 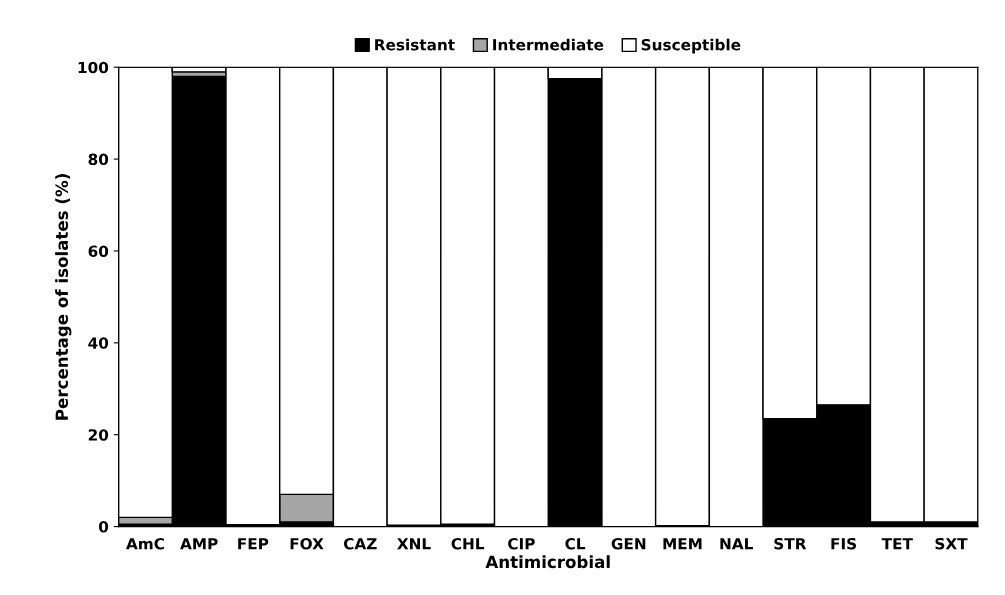 I want to click on legend-label: Intermediate, so click(x=548, y=44).